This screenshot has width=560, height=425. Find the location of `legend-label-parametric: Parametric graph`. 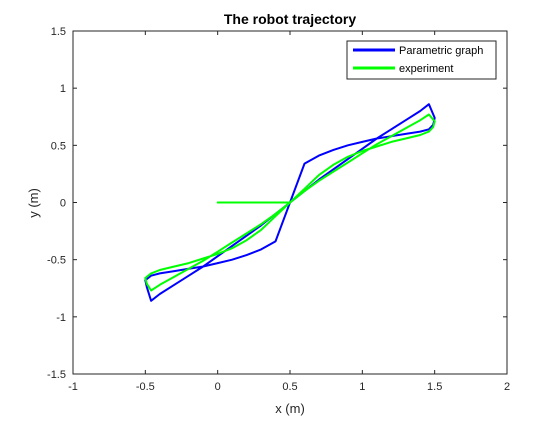

legend-label-parametric: Parametric graph is located at coordinates (441, 51).